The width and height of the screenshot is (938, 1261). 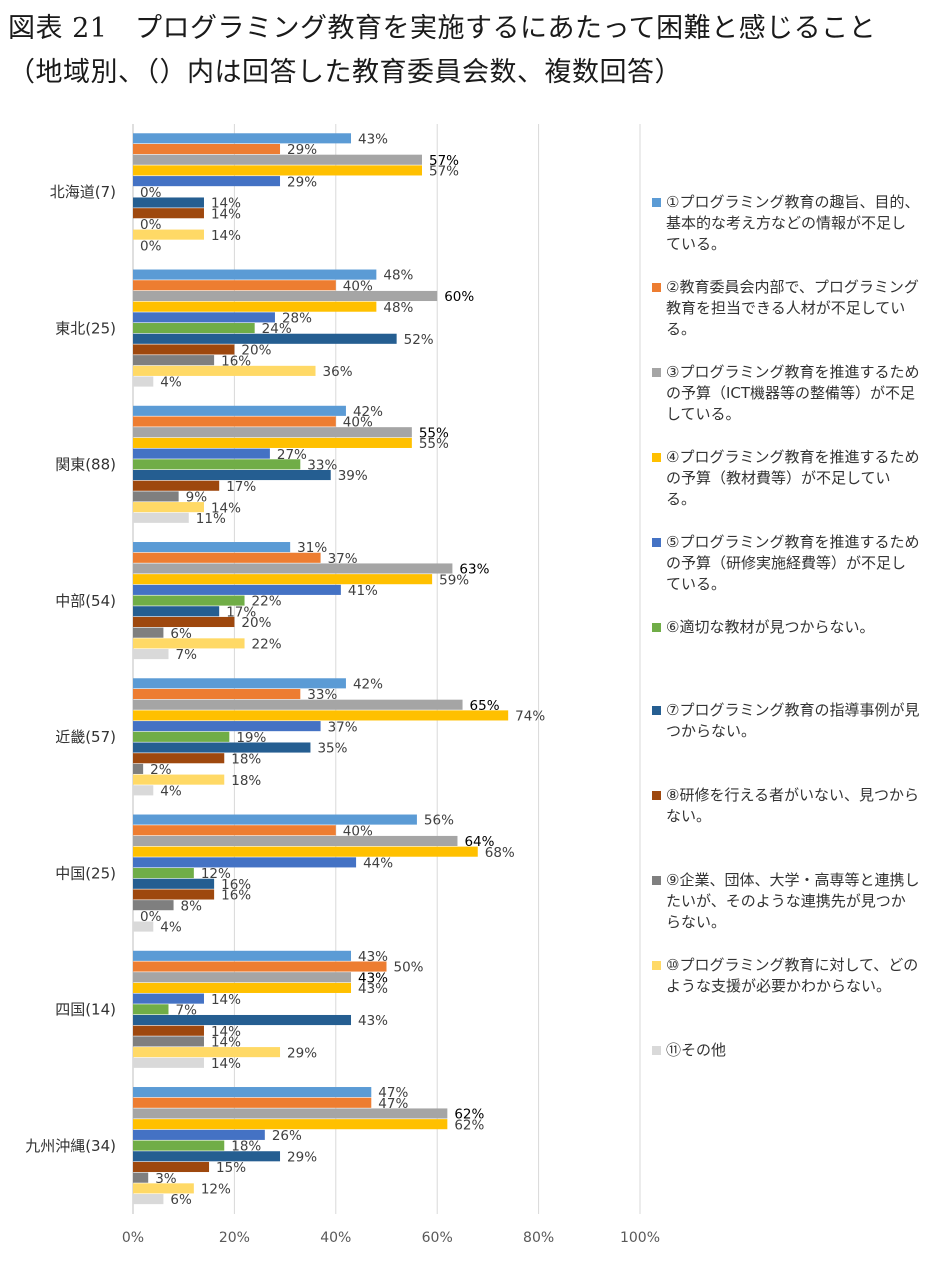 I want to click on legend-label: ①プログラミング教育の趣旨、目的、基本的な考え方などの情報が不足している。, so click(x=793, y=223).